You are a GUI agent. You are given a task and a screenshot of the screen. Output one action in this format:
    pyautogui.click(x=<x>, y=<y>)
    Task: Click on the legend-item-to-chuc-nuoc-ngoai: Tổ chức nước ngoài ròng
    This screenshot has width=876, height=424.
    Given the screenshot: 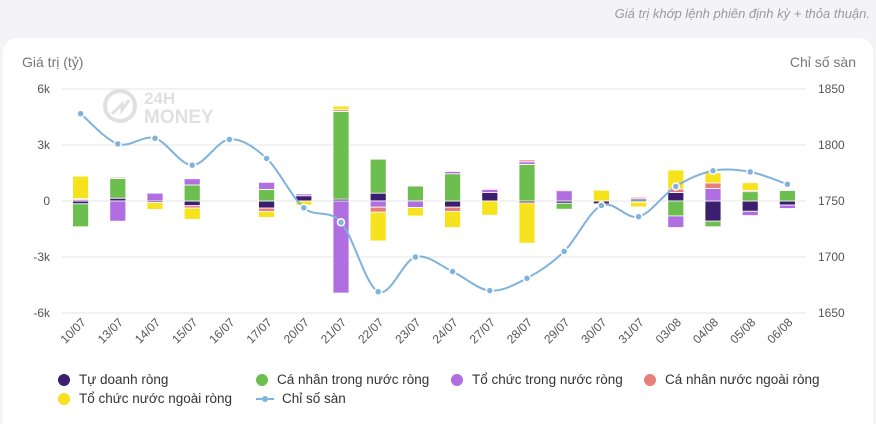 What is the action you would take?
    pyautogui.click(x=145, y=398)
    